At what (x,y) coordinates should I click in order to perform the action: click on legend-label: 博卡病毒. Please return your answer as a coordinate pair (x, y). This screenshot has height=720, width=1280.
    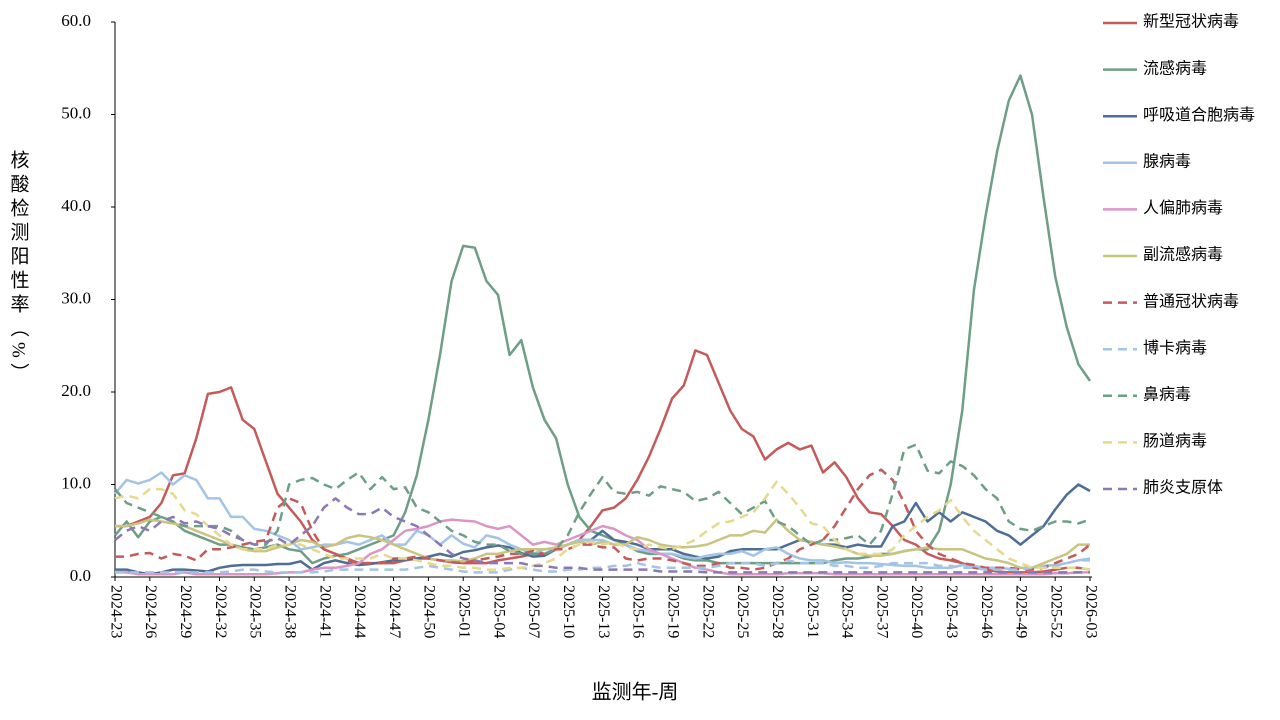
    Looking at the image, I should click on (1175, 348).